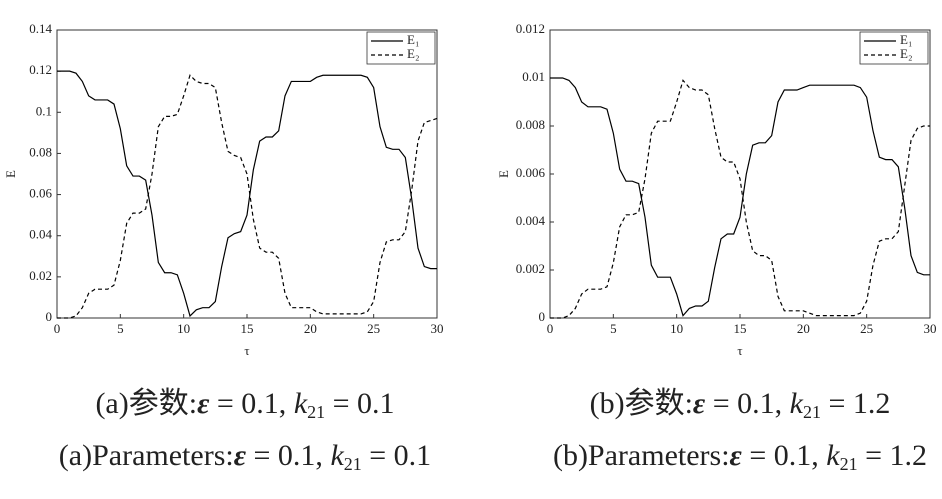  I want to click on caption: (a)参数:ε = 0.1, k21 = 0.1, so click(244, 404).